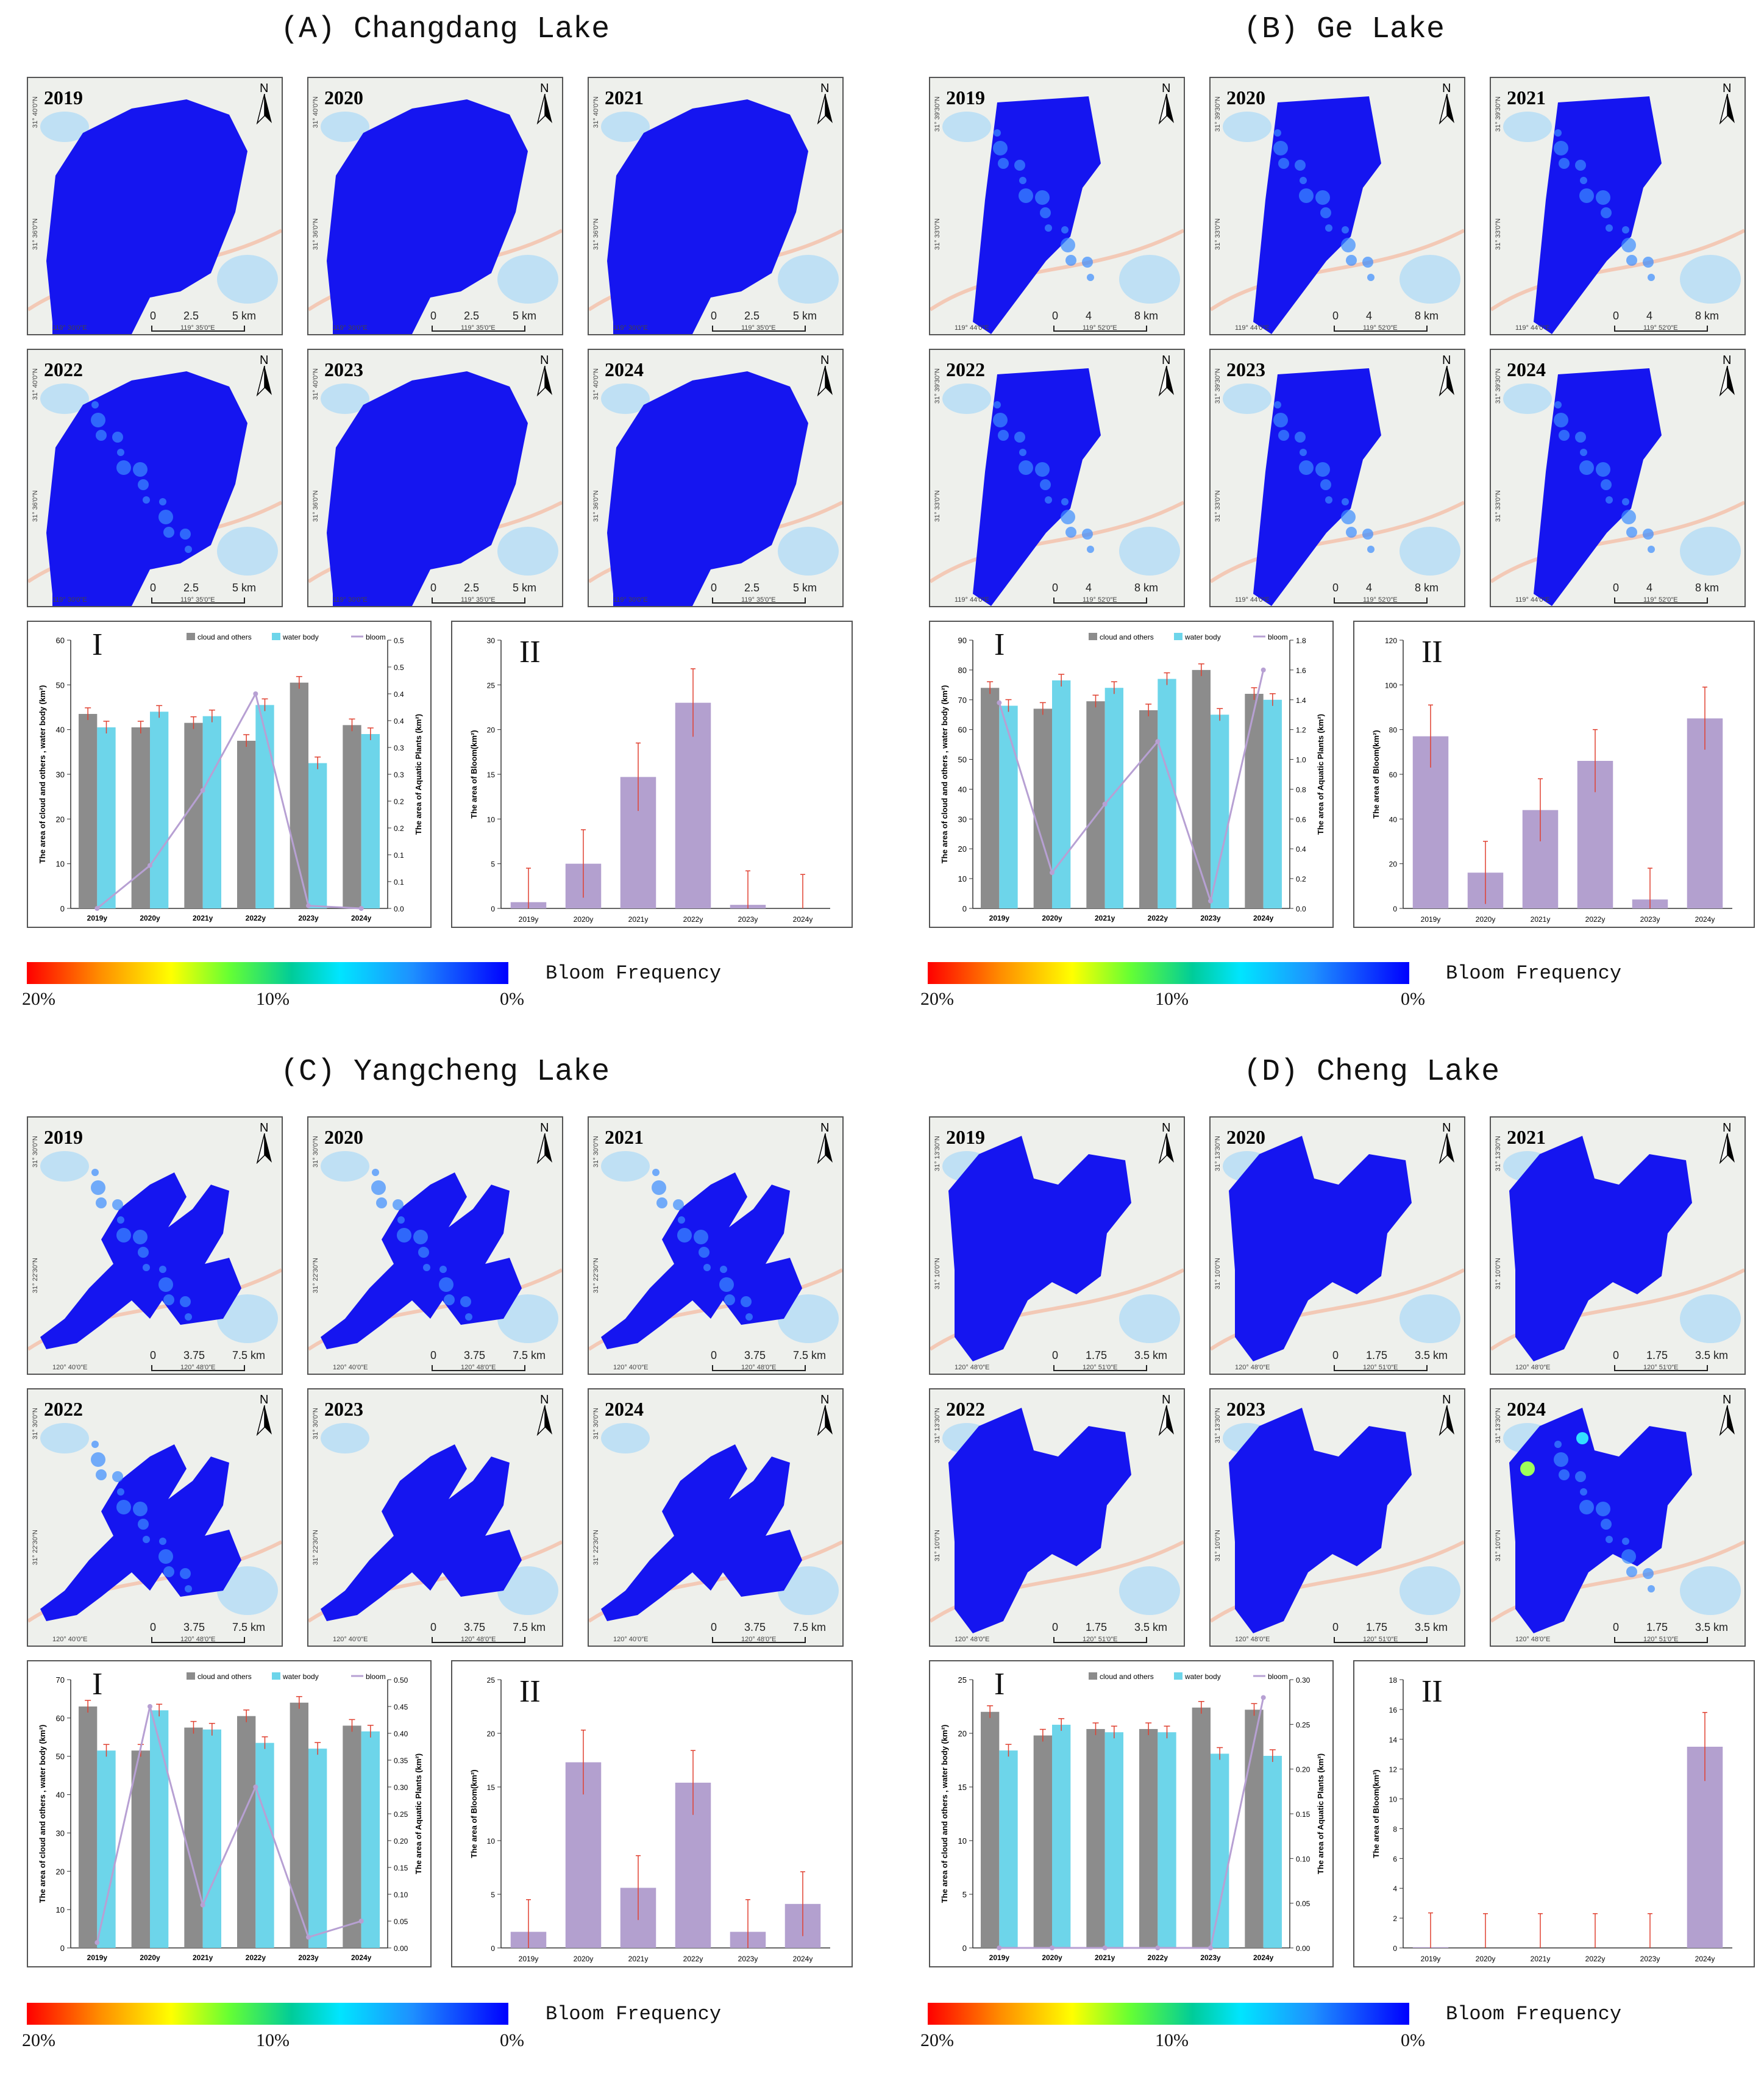 This screenshot has width=1764, height=2079. Describe the element at coordinates (1178, 636) in the screenshot. I see `legend-swatch` at that location.